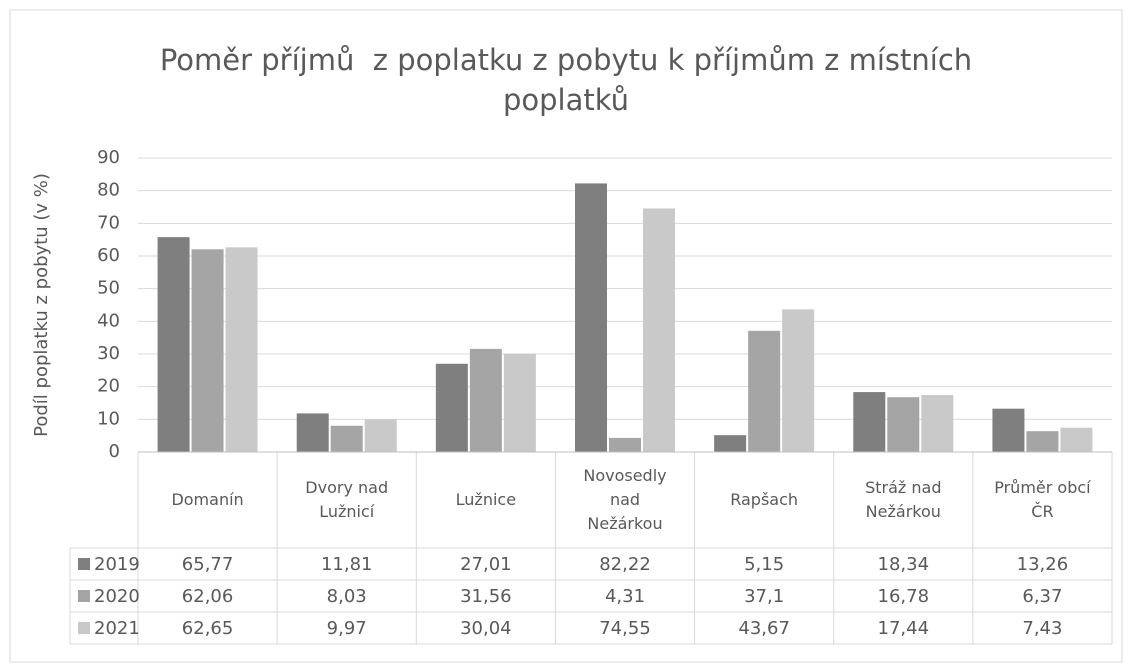  What do you see at coordinates (108, 255) in the screenshot?
I see `y-tick-label: 60` at bounding box center [108, 255].